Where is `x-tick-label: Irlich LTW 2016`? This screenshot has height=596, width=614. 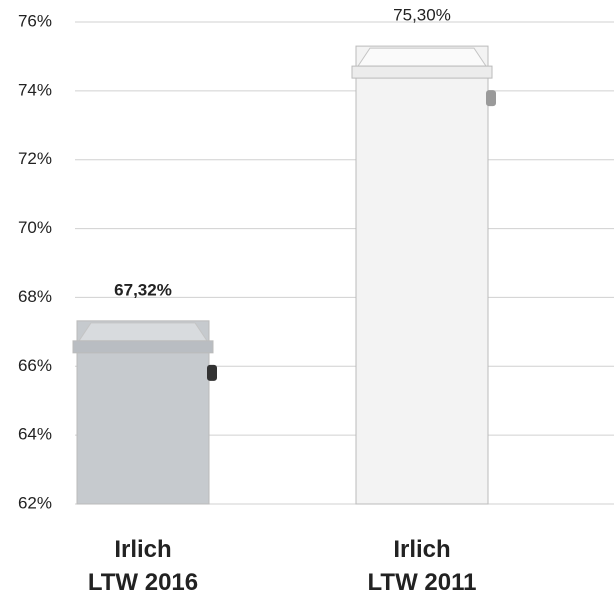 x-tick-label: Irlich LTW 2016 is located at coordinates (143, 566).